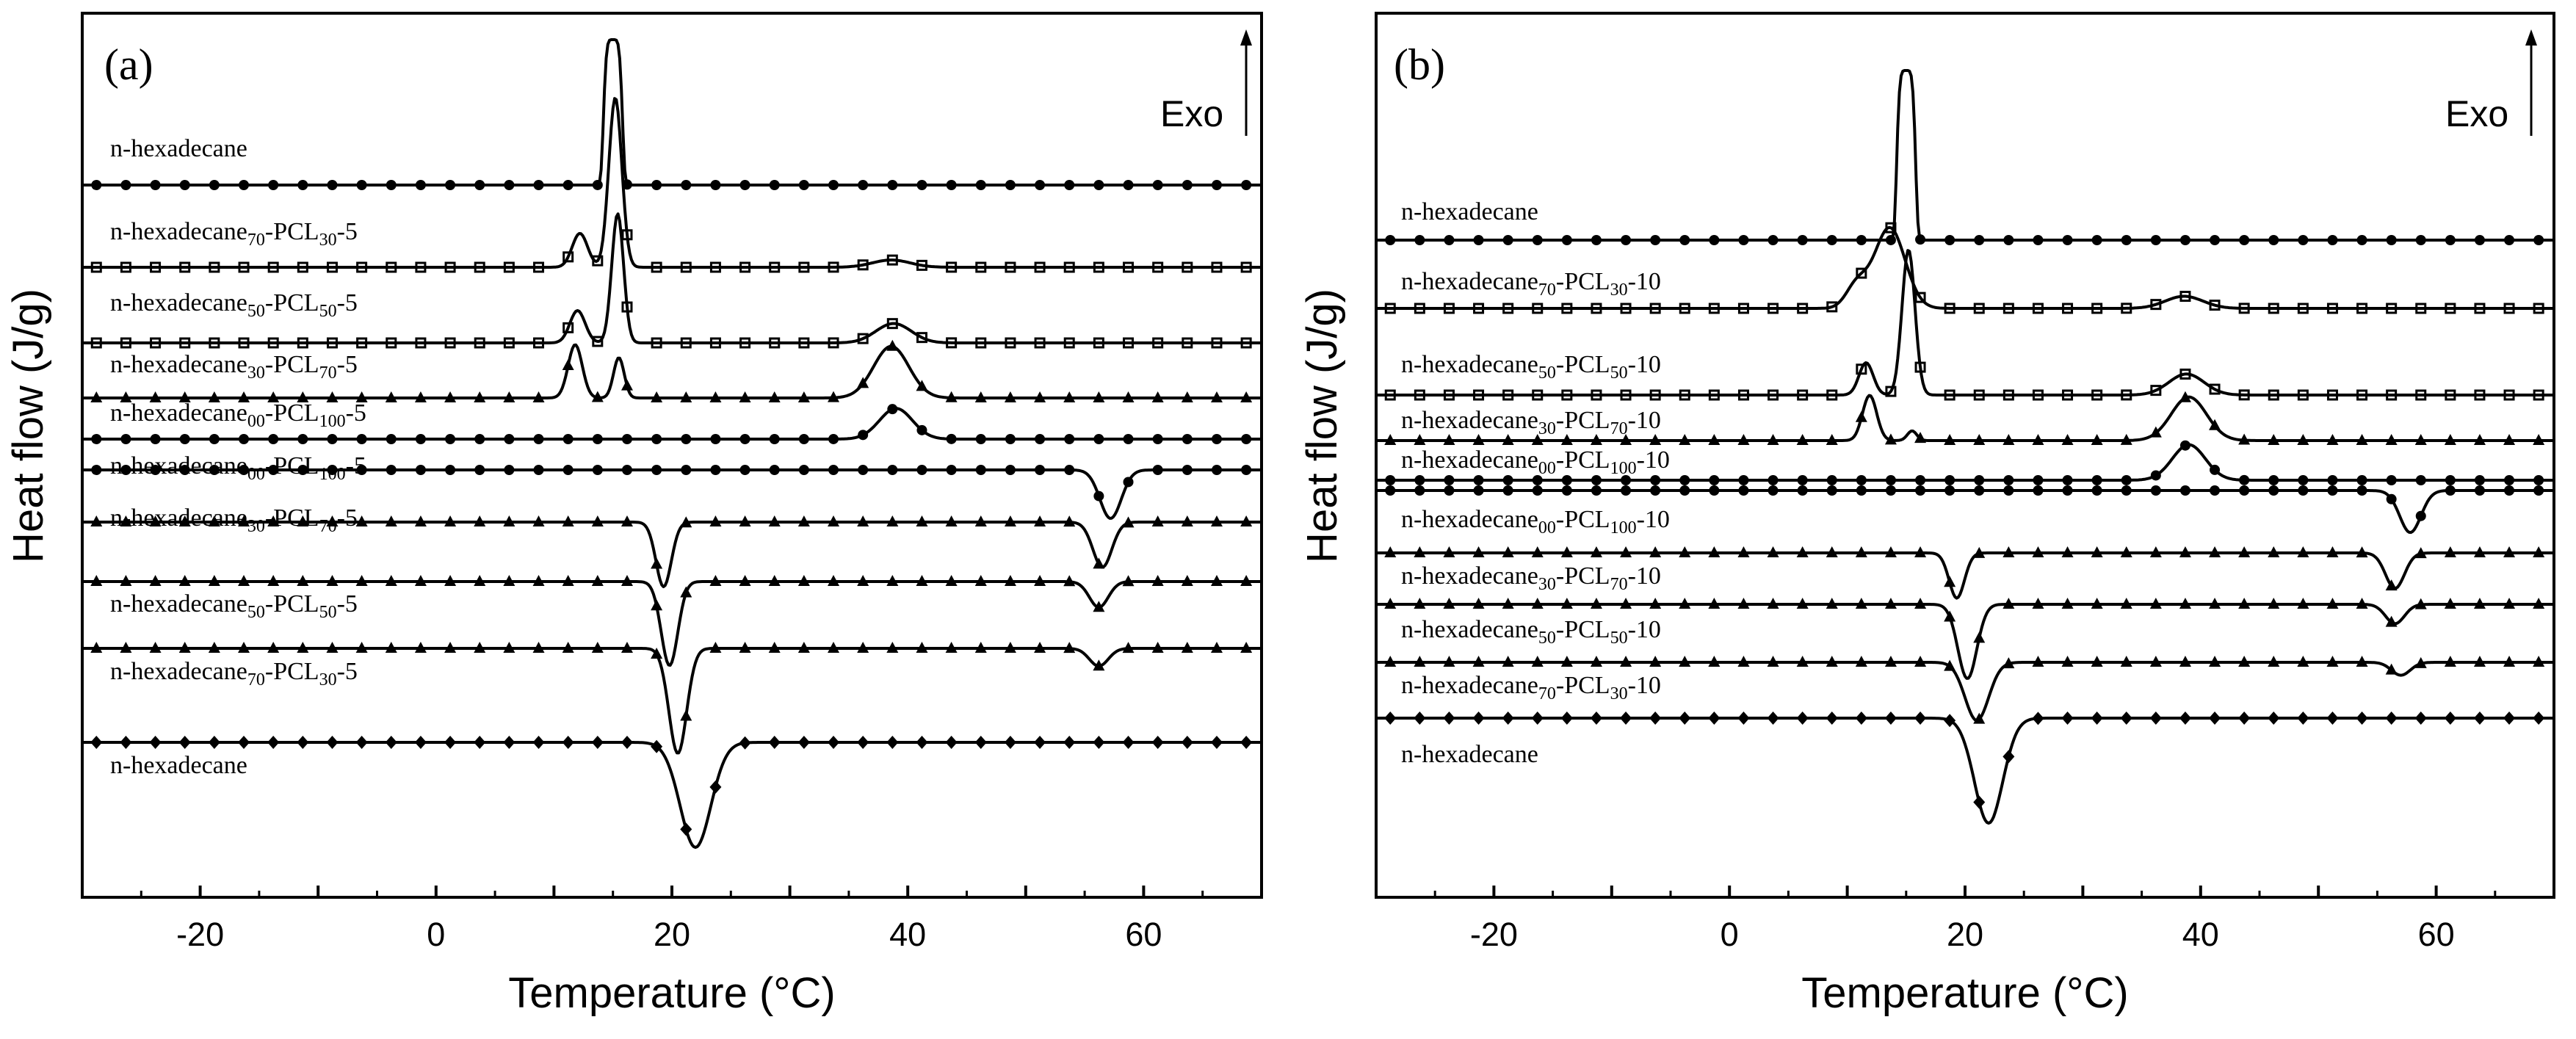  I want to click on series-cooling-4: n-hexadecane00-PCL100-5, so click(672, 422).